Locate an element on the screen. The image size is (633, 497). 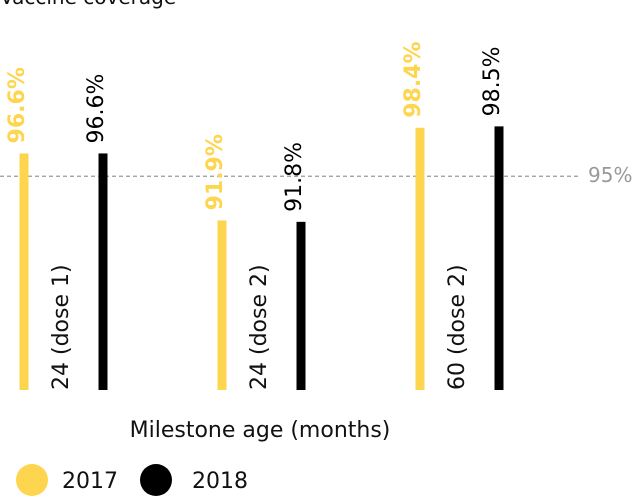
x-tick-label: 60 (dose 2) is located at coordinates (457, 327).